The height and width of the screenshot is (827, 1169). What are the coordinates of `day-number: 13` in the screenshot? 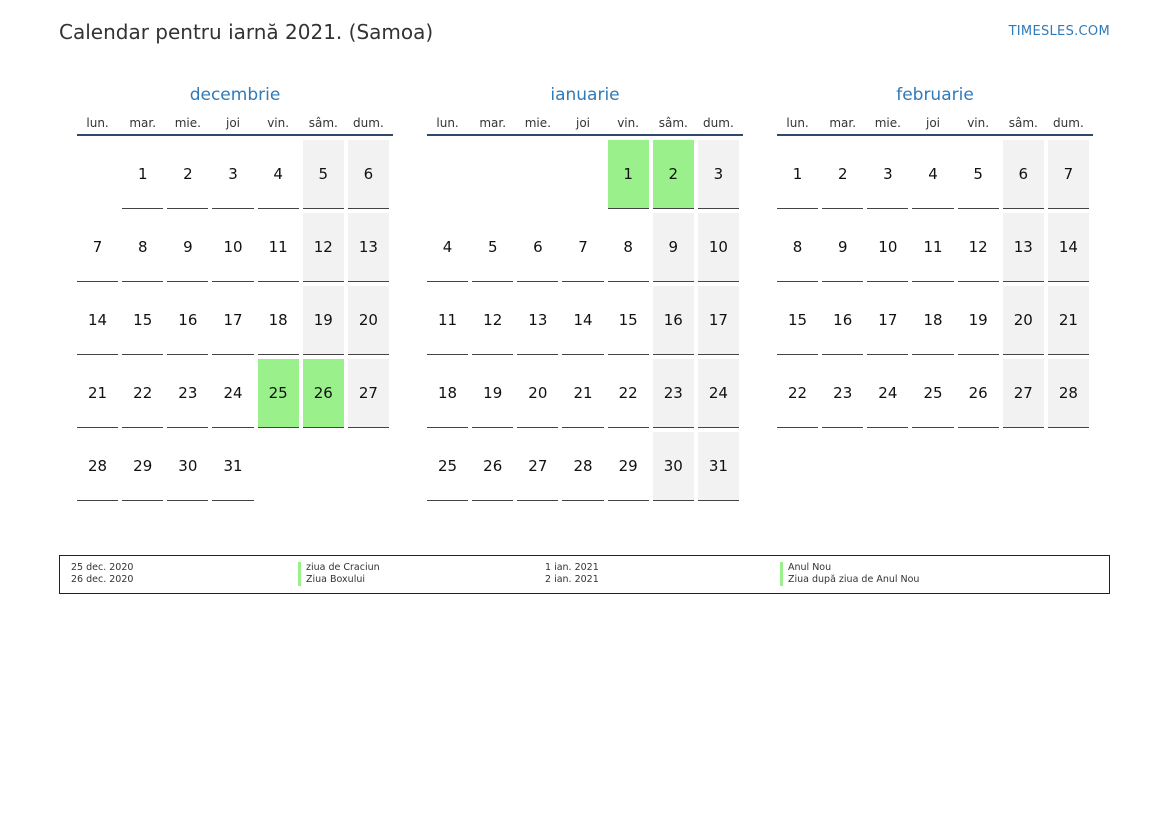 It's located at (1023, 247).